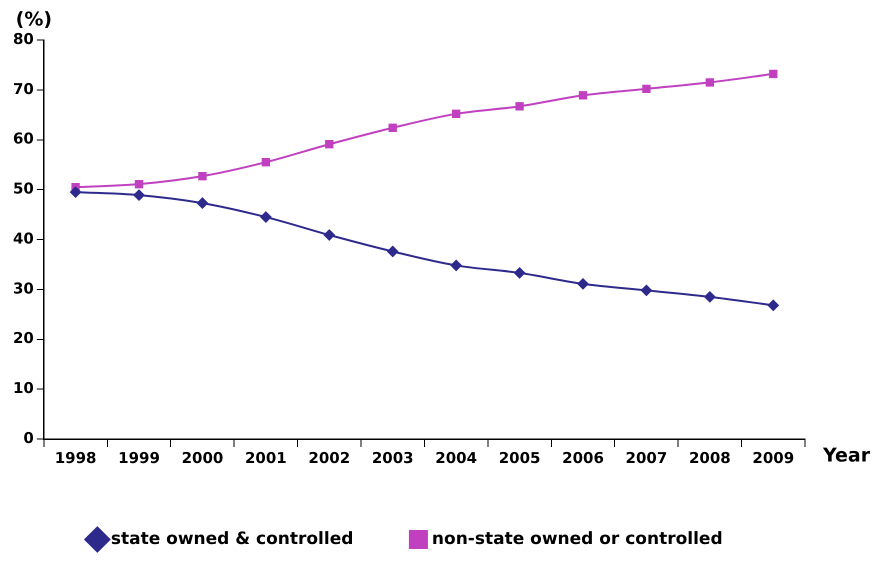 This screenshot has width=880, height=563. What do you see at coordinates (23, 388) in the screenshot?
I see `y-tick-label: 10` at bounding box center [23, 388].